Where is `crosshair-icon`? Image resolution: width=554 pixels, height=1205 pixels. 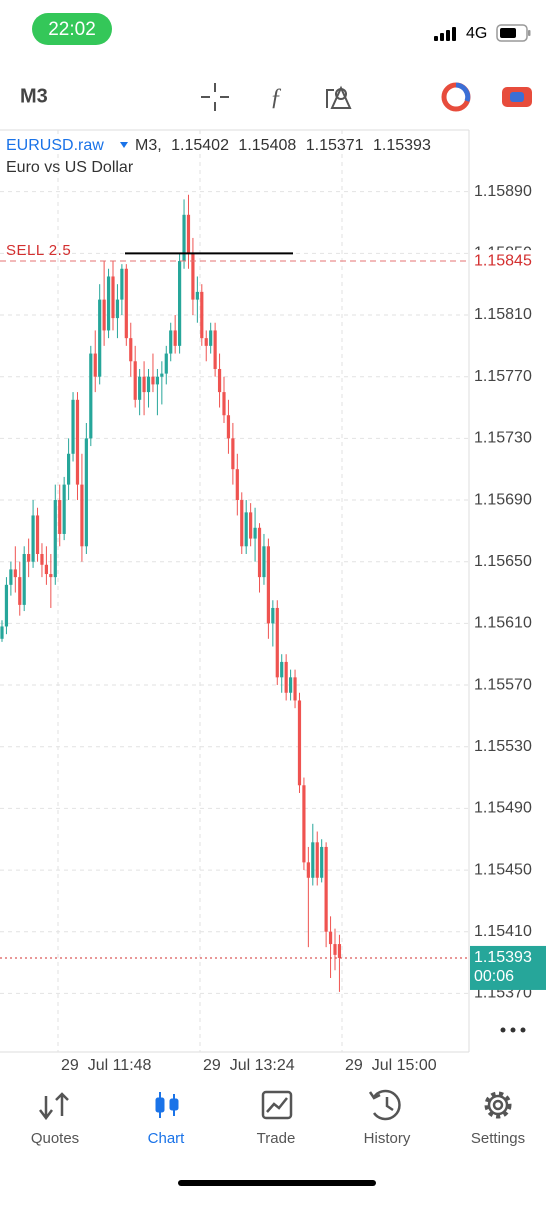 crosshair-icon is located at coordinates (215, 97).